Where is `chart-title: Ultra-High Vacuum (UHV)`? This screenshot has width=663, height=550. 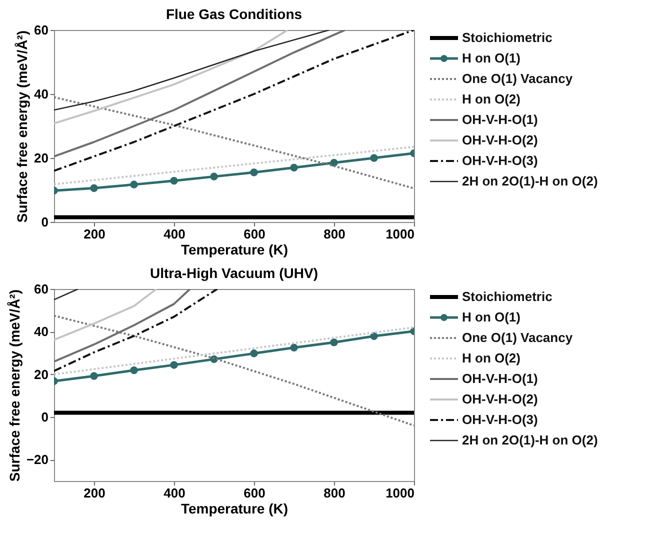 chart-title: Ultra-High Vacuum (UHV) is located at coordinates (234, 273).